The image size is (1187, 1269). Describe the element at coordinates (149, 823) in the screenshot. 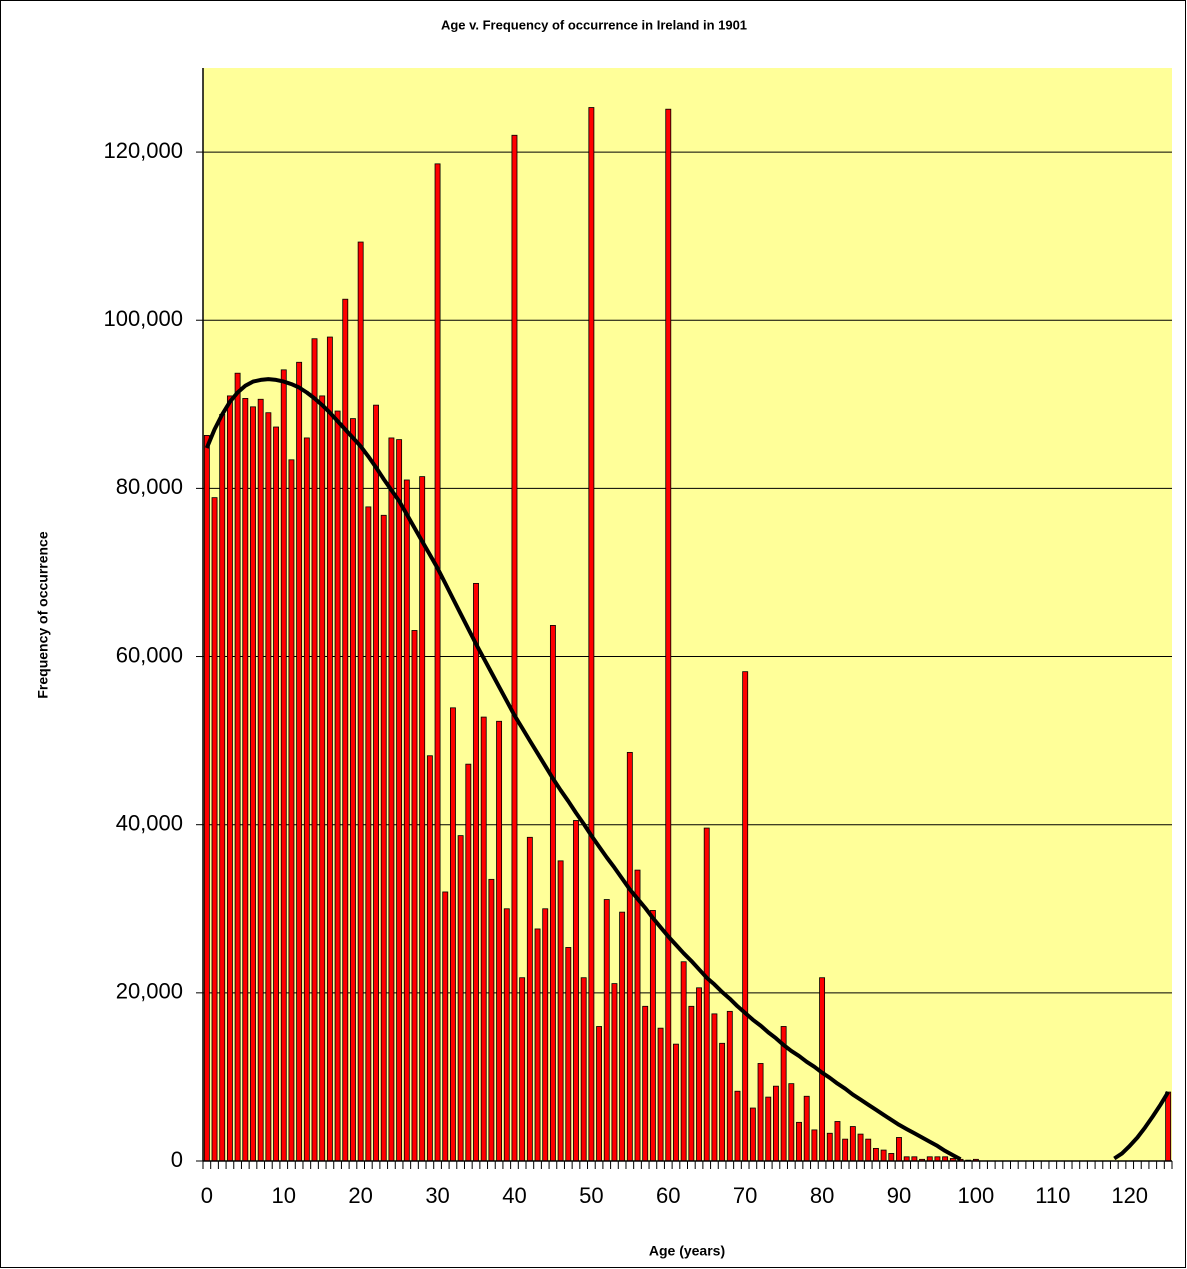

I see `y-tick-label: 40,000` at that location.